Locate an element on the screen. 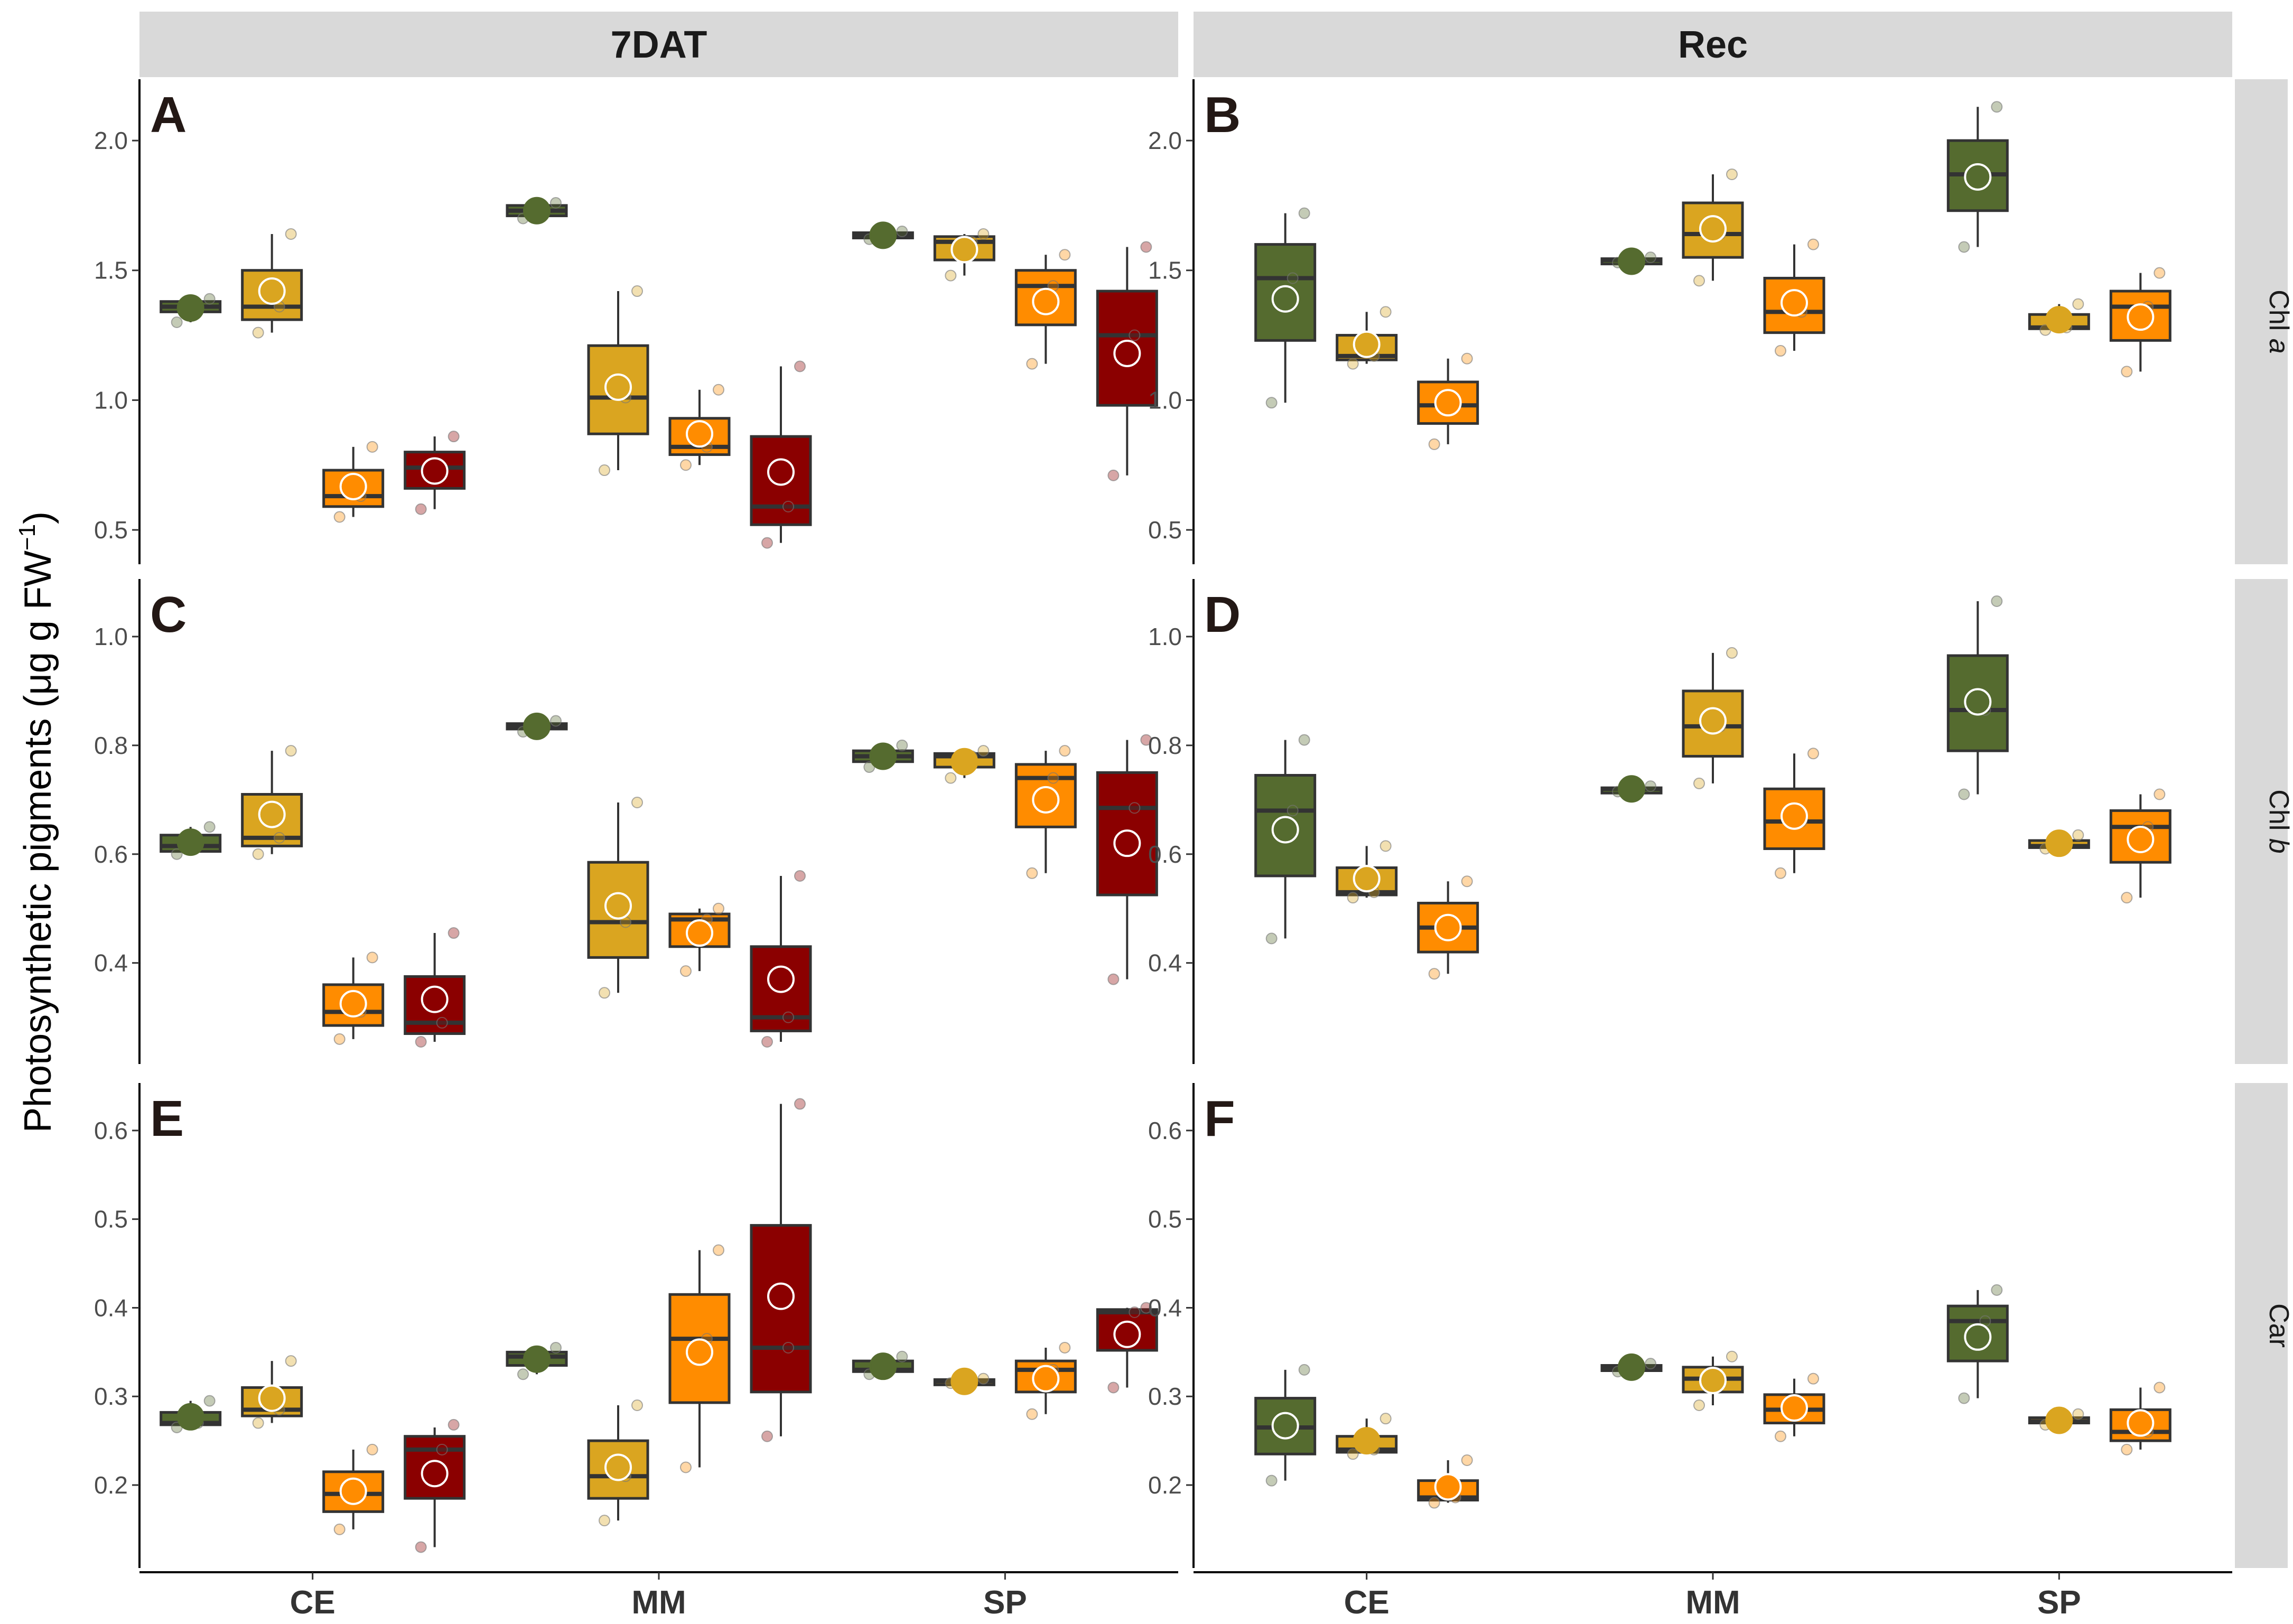 The height and width of the screenshot is (1624, 2293). x-tick-label: MM is located at coordinates (658, 1602).